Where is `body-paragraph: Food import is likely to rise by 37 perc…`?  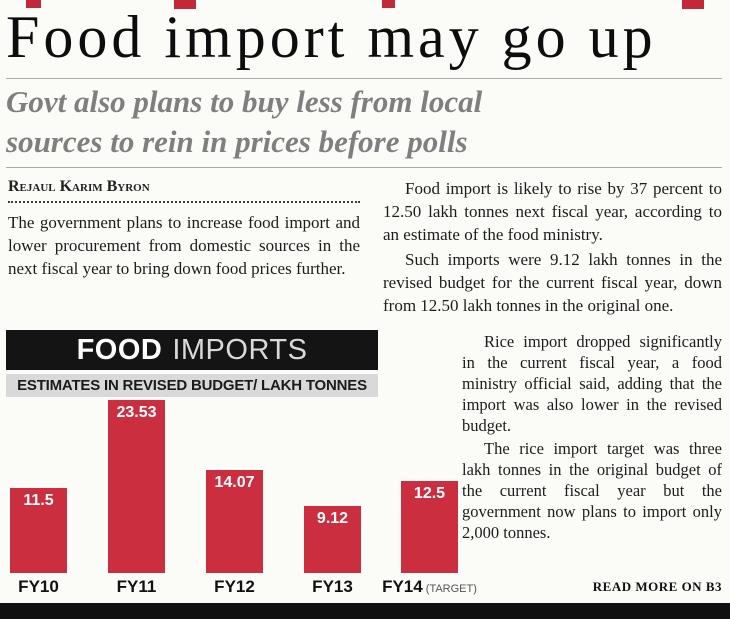 body-paragraph: Food import is likely to rise by 37 perc… is located at coordinates (552, 211).